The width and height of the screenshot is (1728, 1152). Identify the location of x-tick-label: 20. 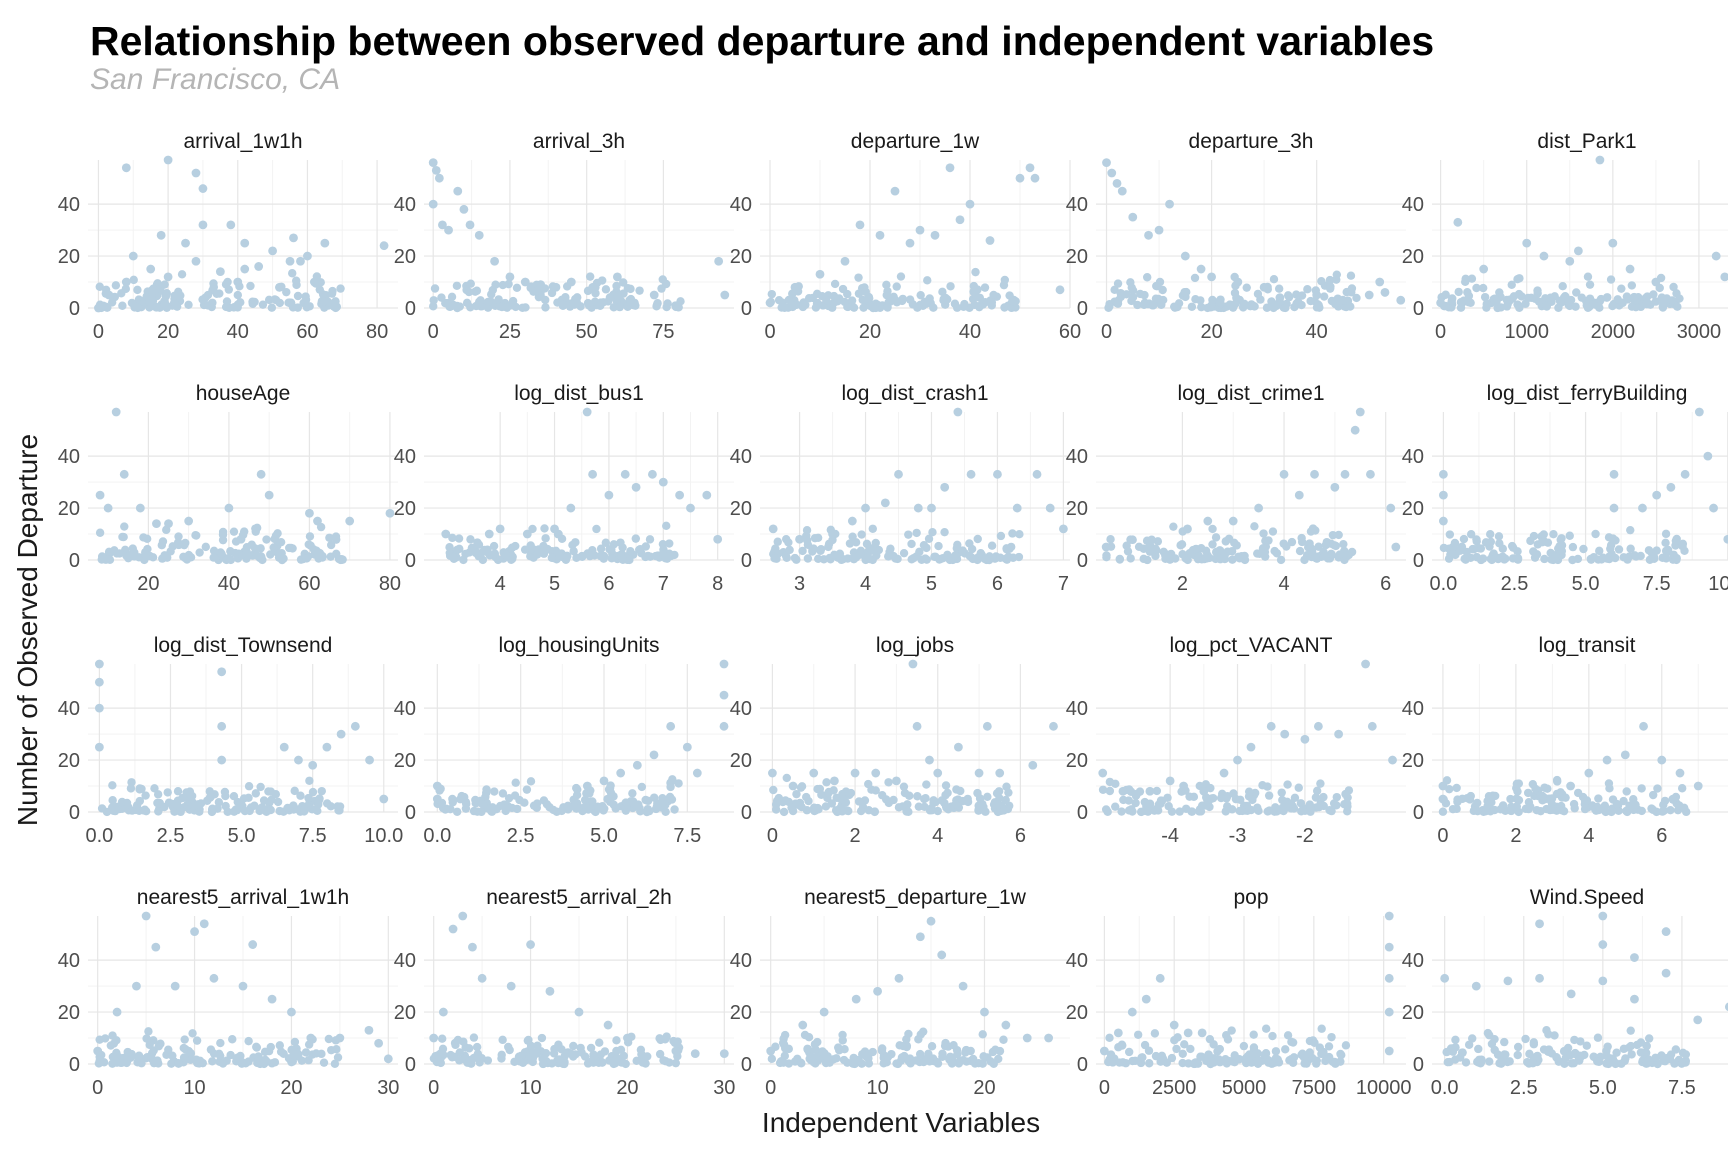
(168, 332).